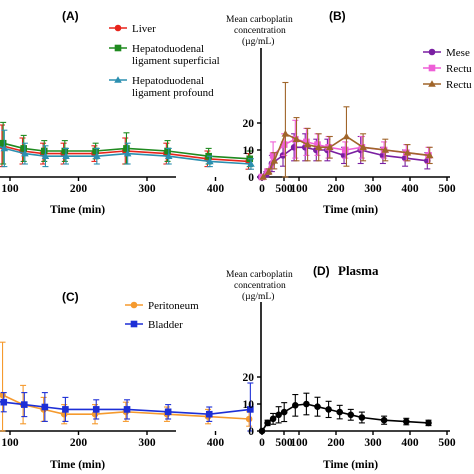 The image size is (474, 474). What do you see at coordinates (251, 178) in the screenshot?
I see `y-tick-label: 0` at bounding box center [251, 178].